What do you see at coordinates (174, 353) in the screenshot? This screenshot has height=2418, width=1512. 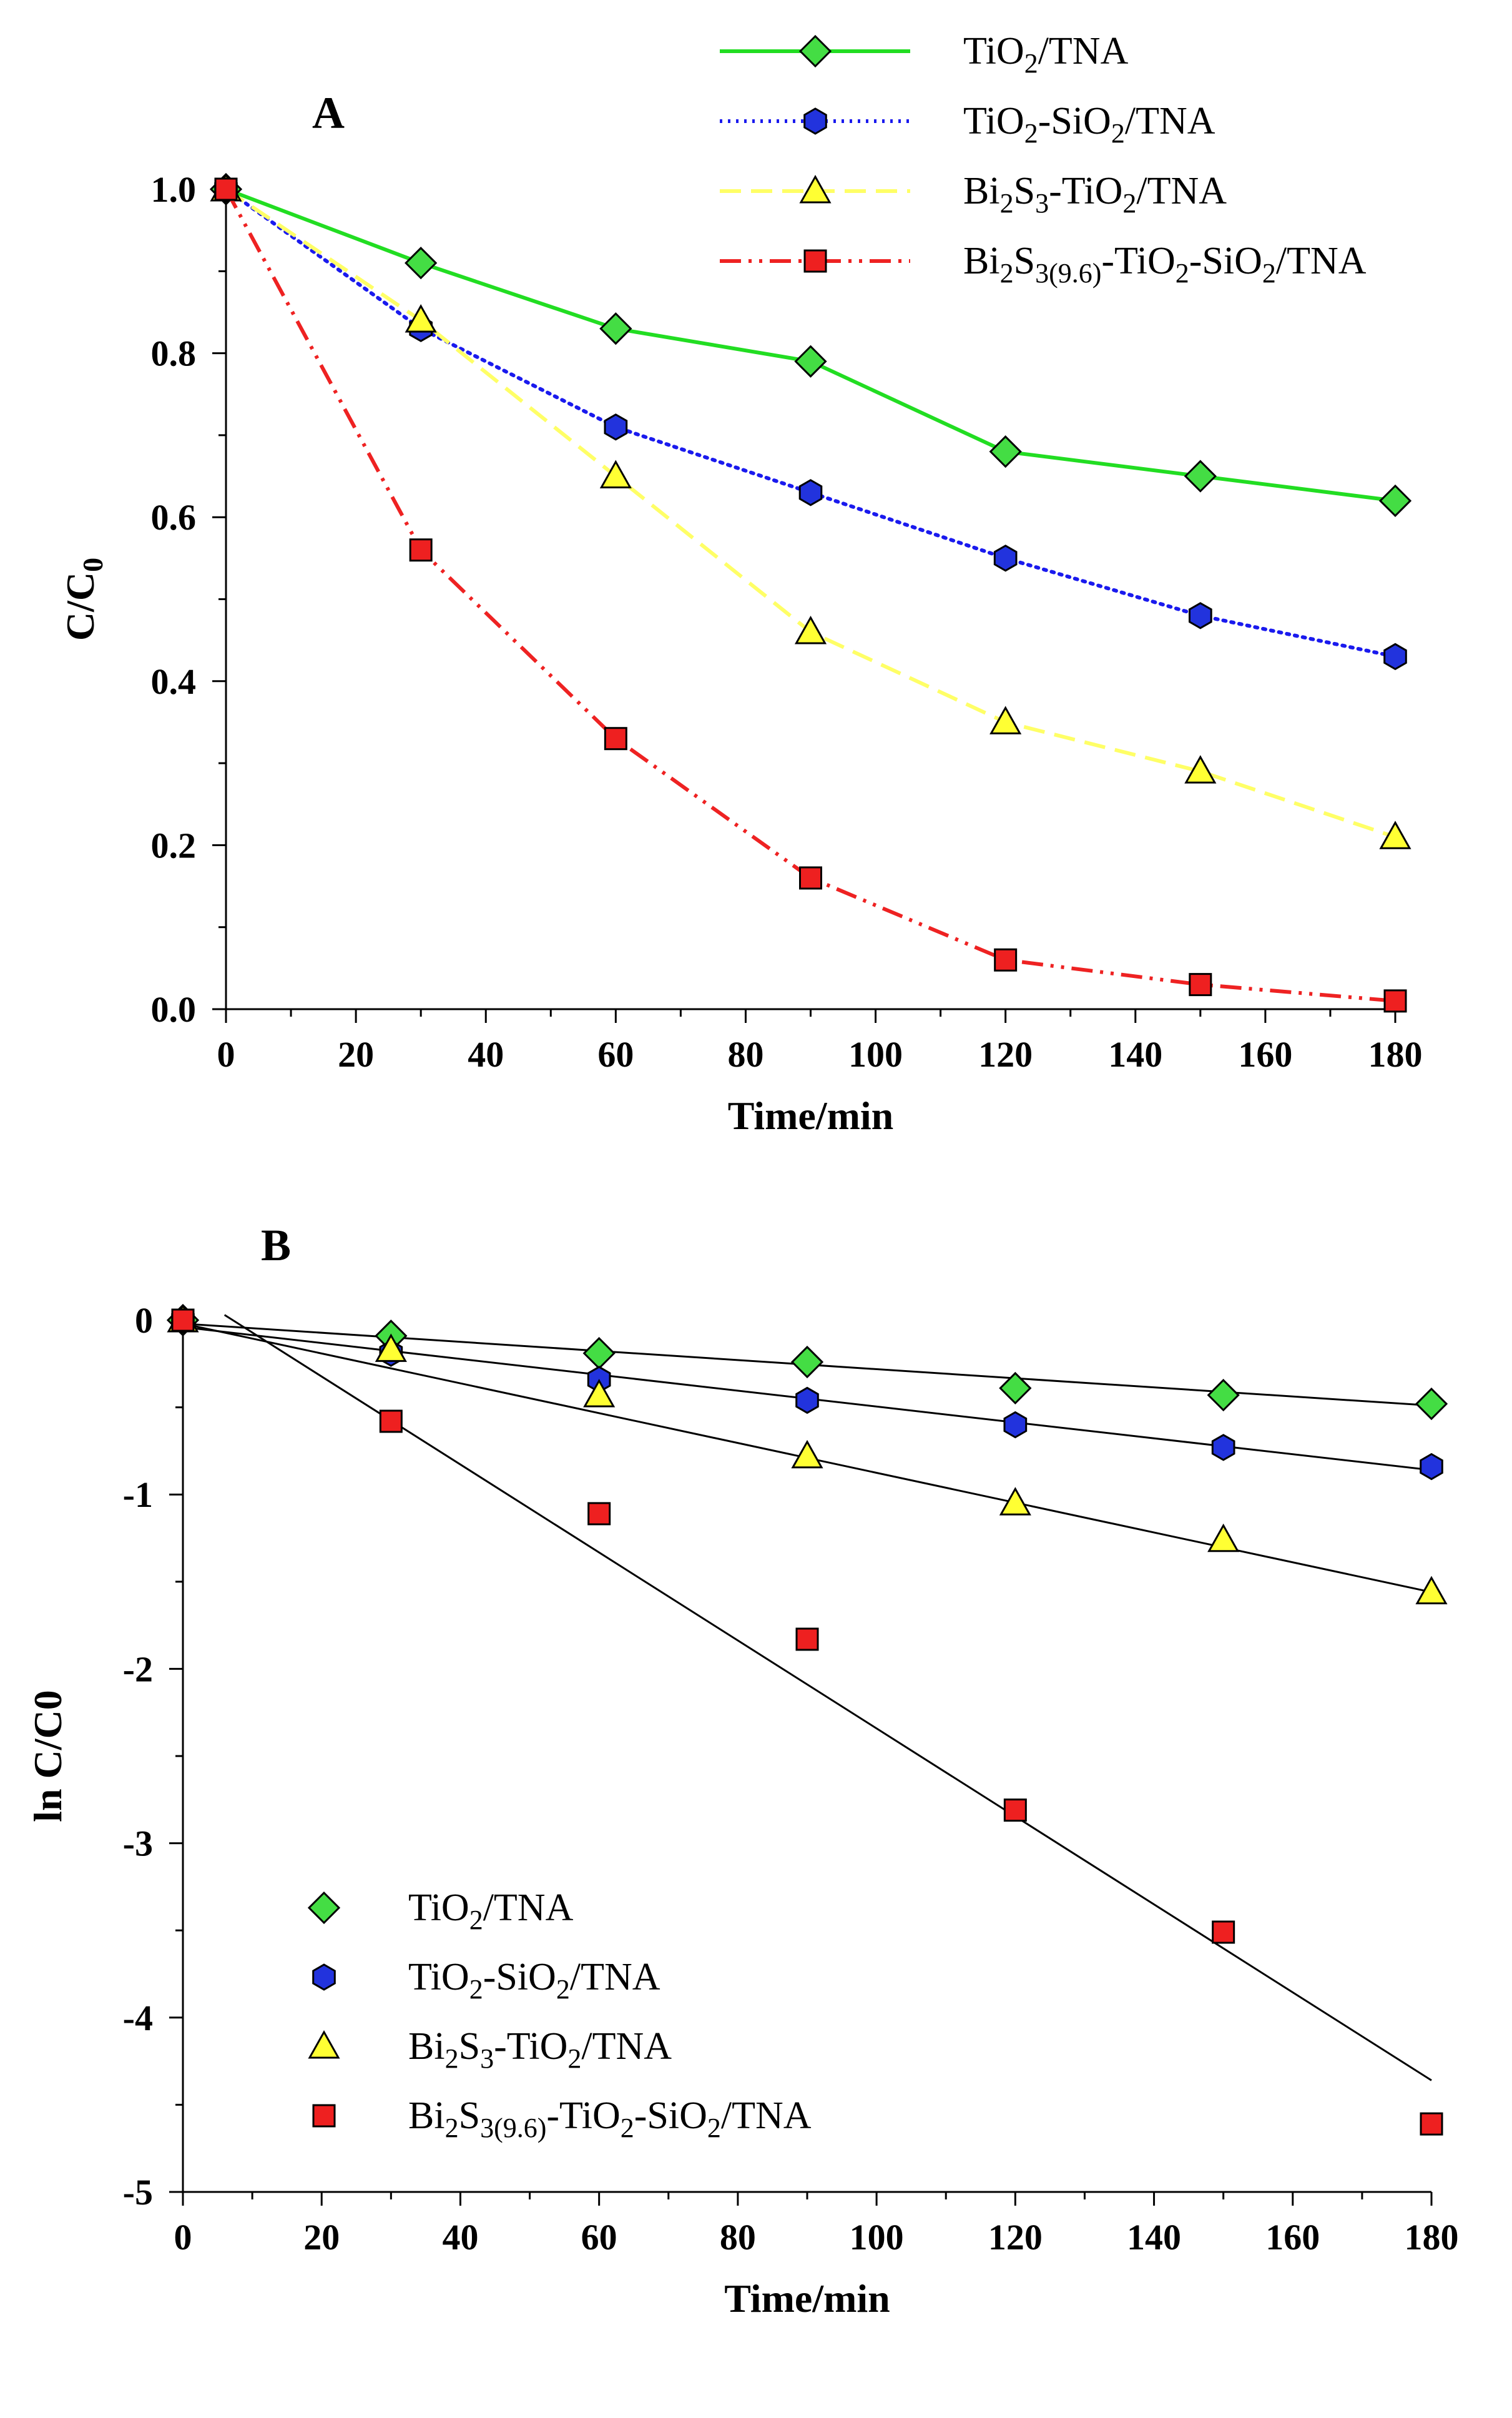 I see `y-tick-label: 0.8` at bounding box center [174, 353].